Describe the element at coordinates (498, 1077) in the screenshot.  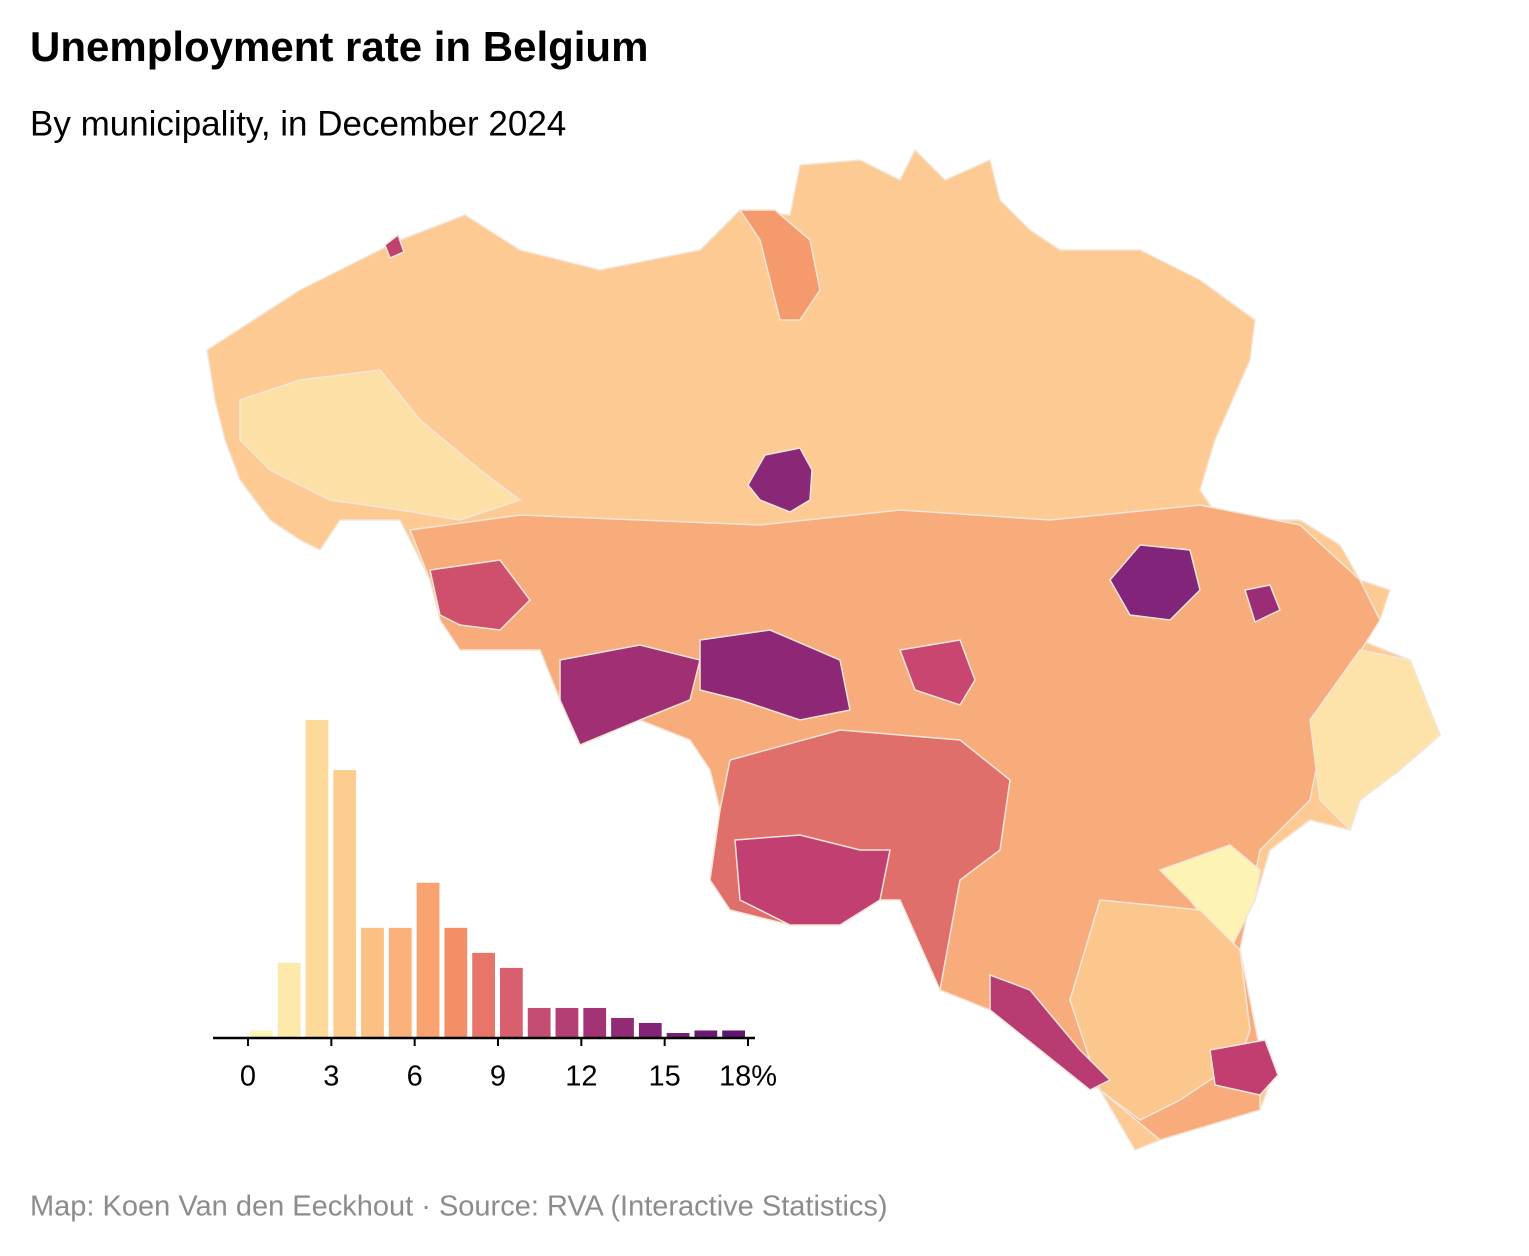
I see `x-tick-label: 9` at that location.